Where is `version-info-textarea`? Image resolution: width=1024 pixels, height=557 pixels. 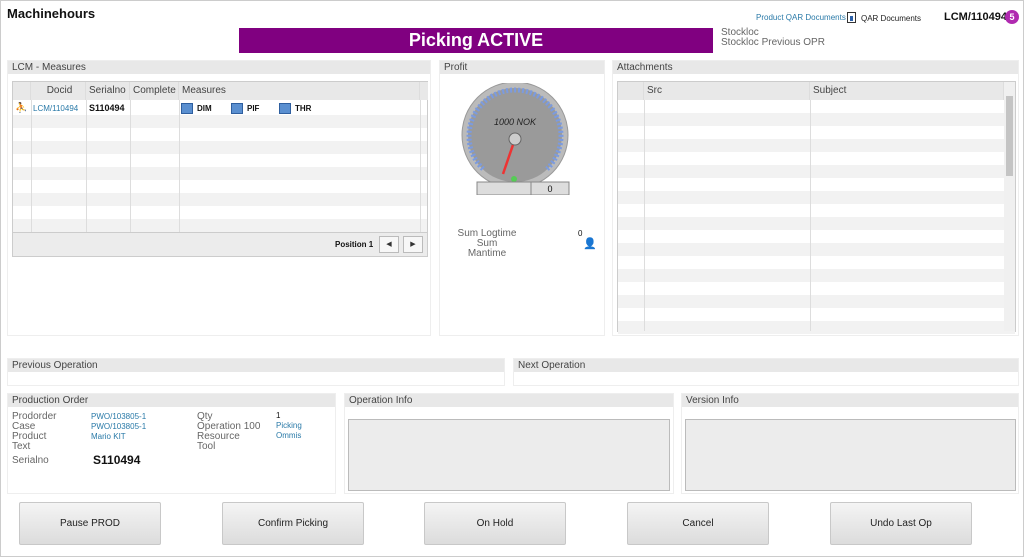
version-info-textarea is located at coordinates (850, 455).